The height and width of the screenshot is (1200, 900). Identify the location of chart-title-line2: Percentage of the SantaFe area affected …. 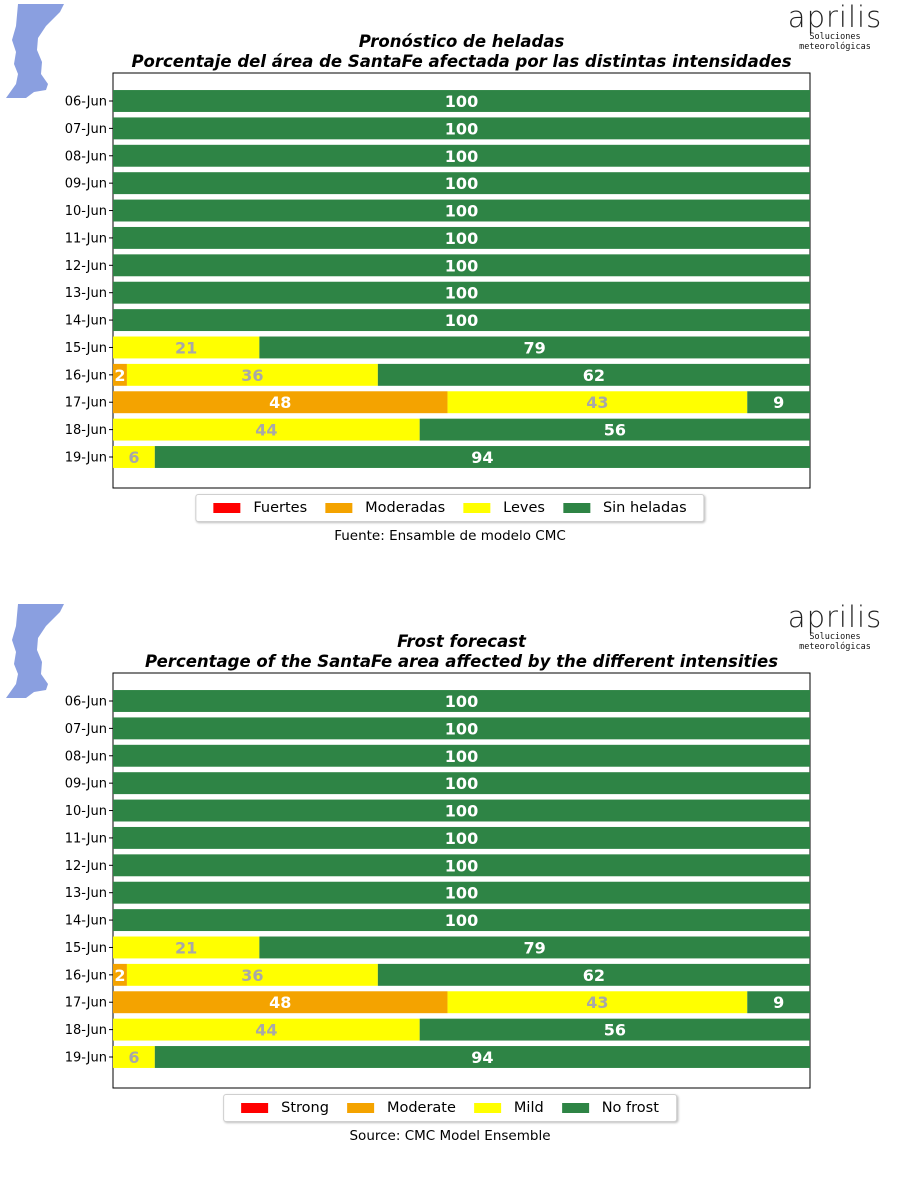
(461, 661).